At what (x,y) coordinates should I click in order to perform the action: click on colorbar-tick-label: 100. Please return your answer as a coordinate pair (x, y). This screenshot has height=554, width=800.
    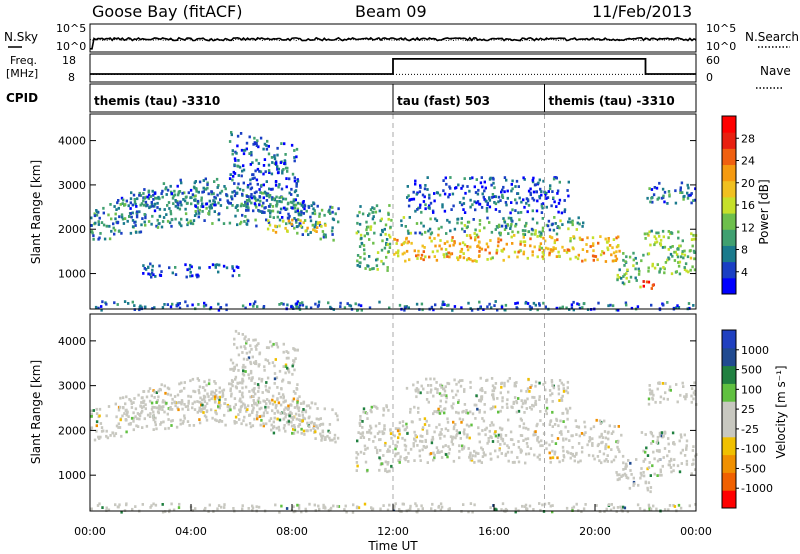
    Looking at the image, I should click on (751, 389).